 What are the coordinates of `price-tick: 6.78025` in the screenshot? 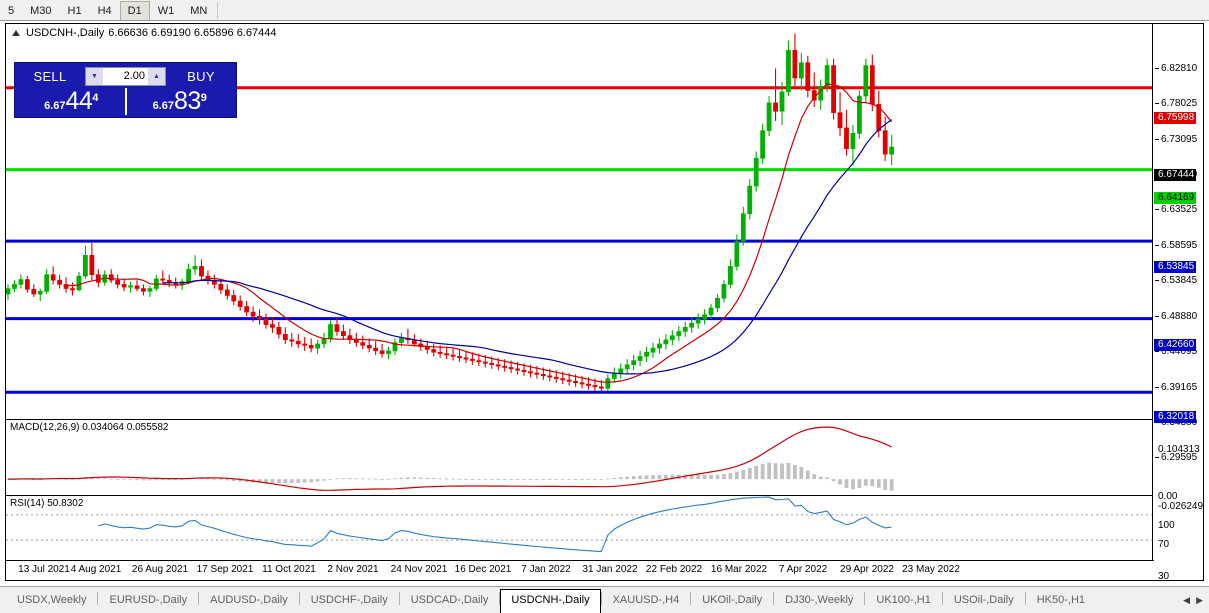 It's located at (1176, 103).